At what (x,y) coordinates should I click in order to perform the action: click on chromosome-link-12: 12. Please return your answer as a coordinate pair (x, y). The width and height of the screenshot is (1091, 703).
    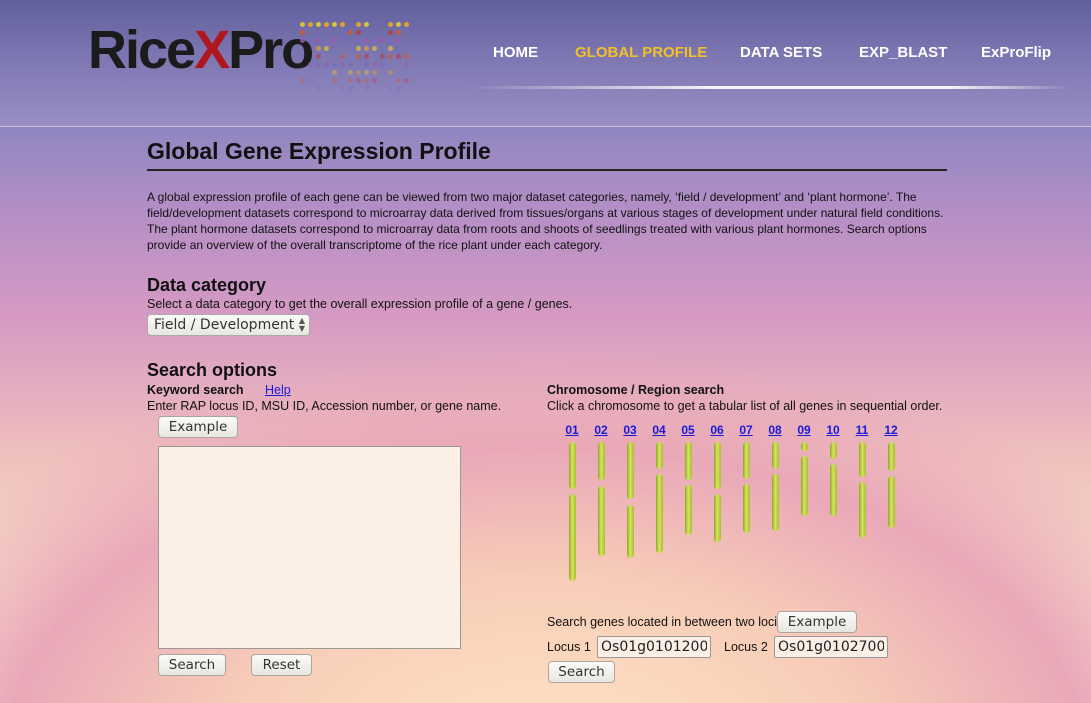
    Looking at the image, I should click on (891, 430).